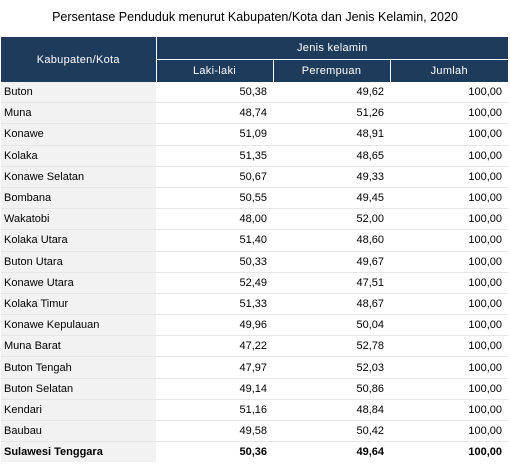  I want to click on province-total-percent-cell: 100,00, so click(449, 452).